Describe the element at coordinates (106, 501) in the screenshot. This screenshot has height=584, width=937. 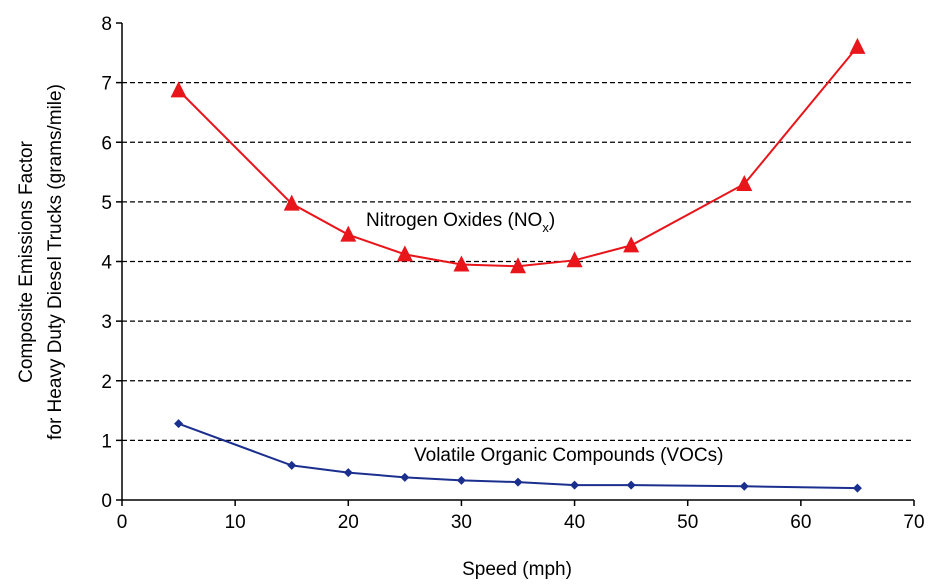
I see `y-tick-label-0: 0` at that location.